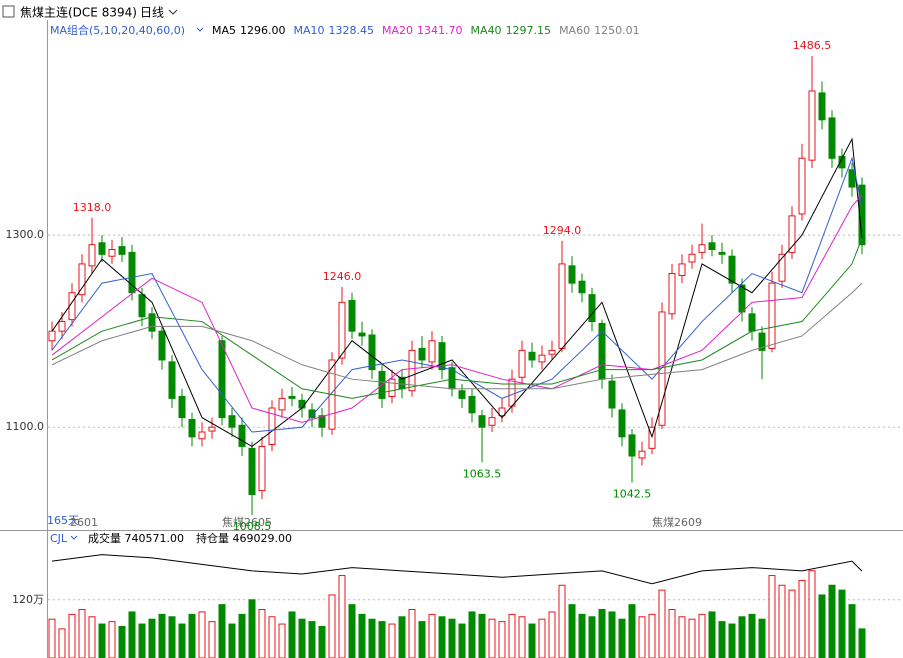  I want to click on period: 日线, so click(152, 13).